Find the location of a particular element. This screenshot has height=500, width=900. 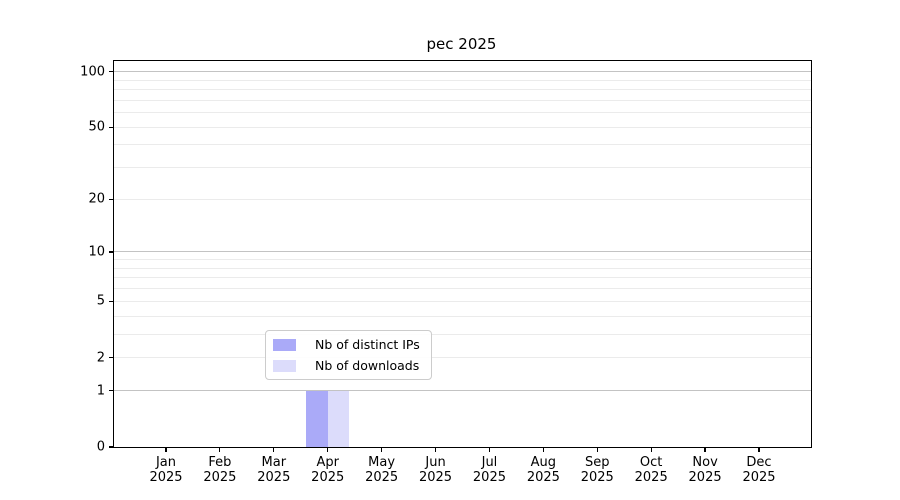

legend-item-downloads: Nb of downloads is located at coordinates (348, 365).